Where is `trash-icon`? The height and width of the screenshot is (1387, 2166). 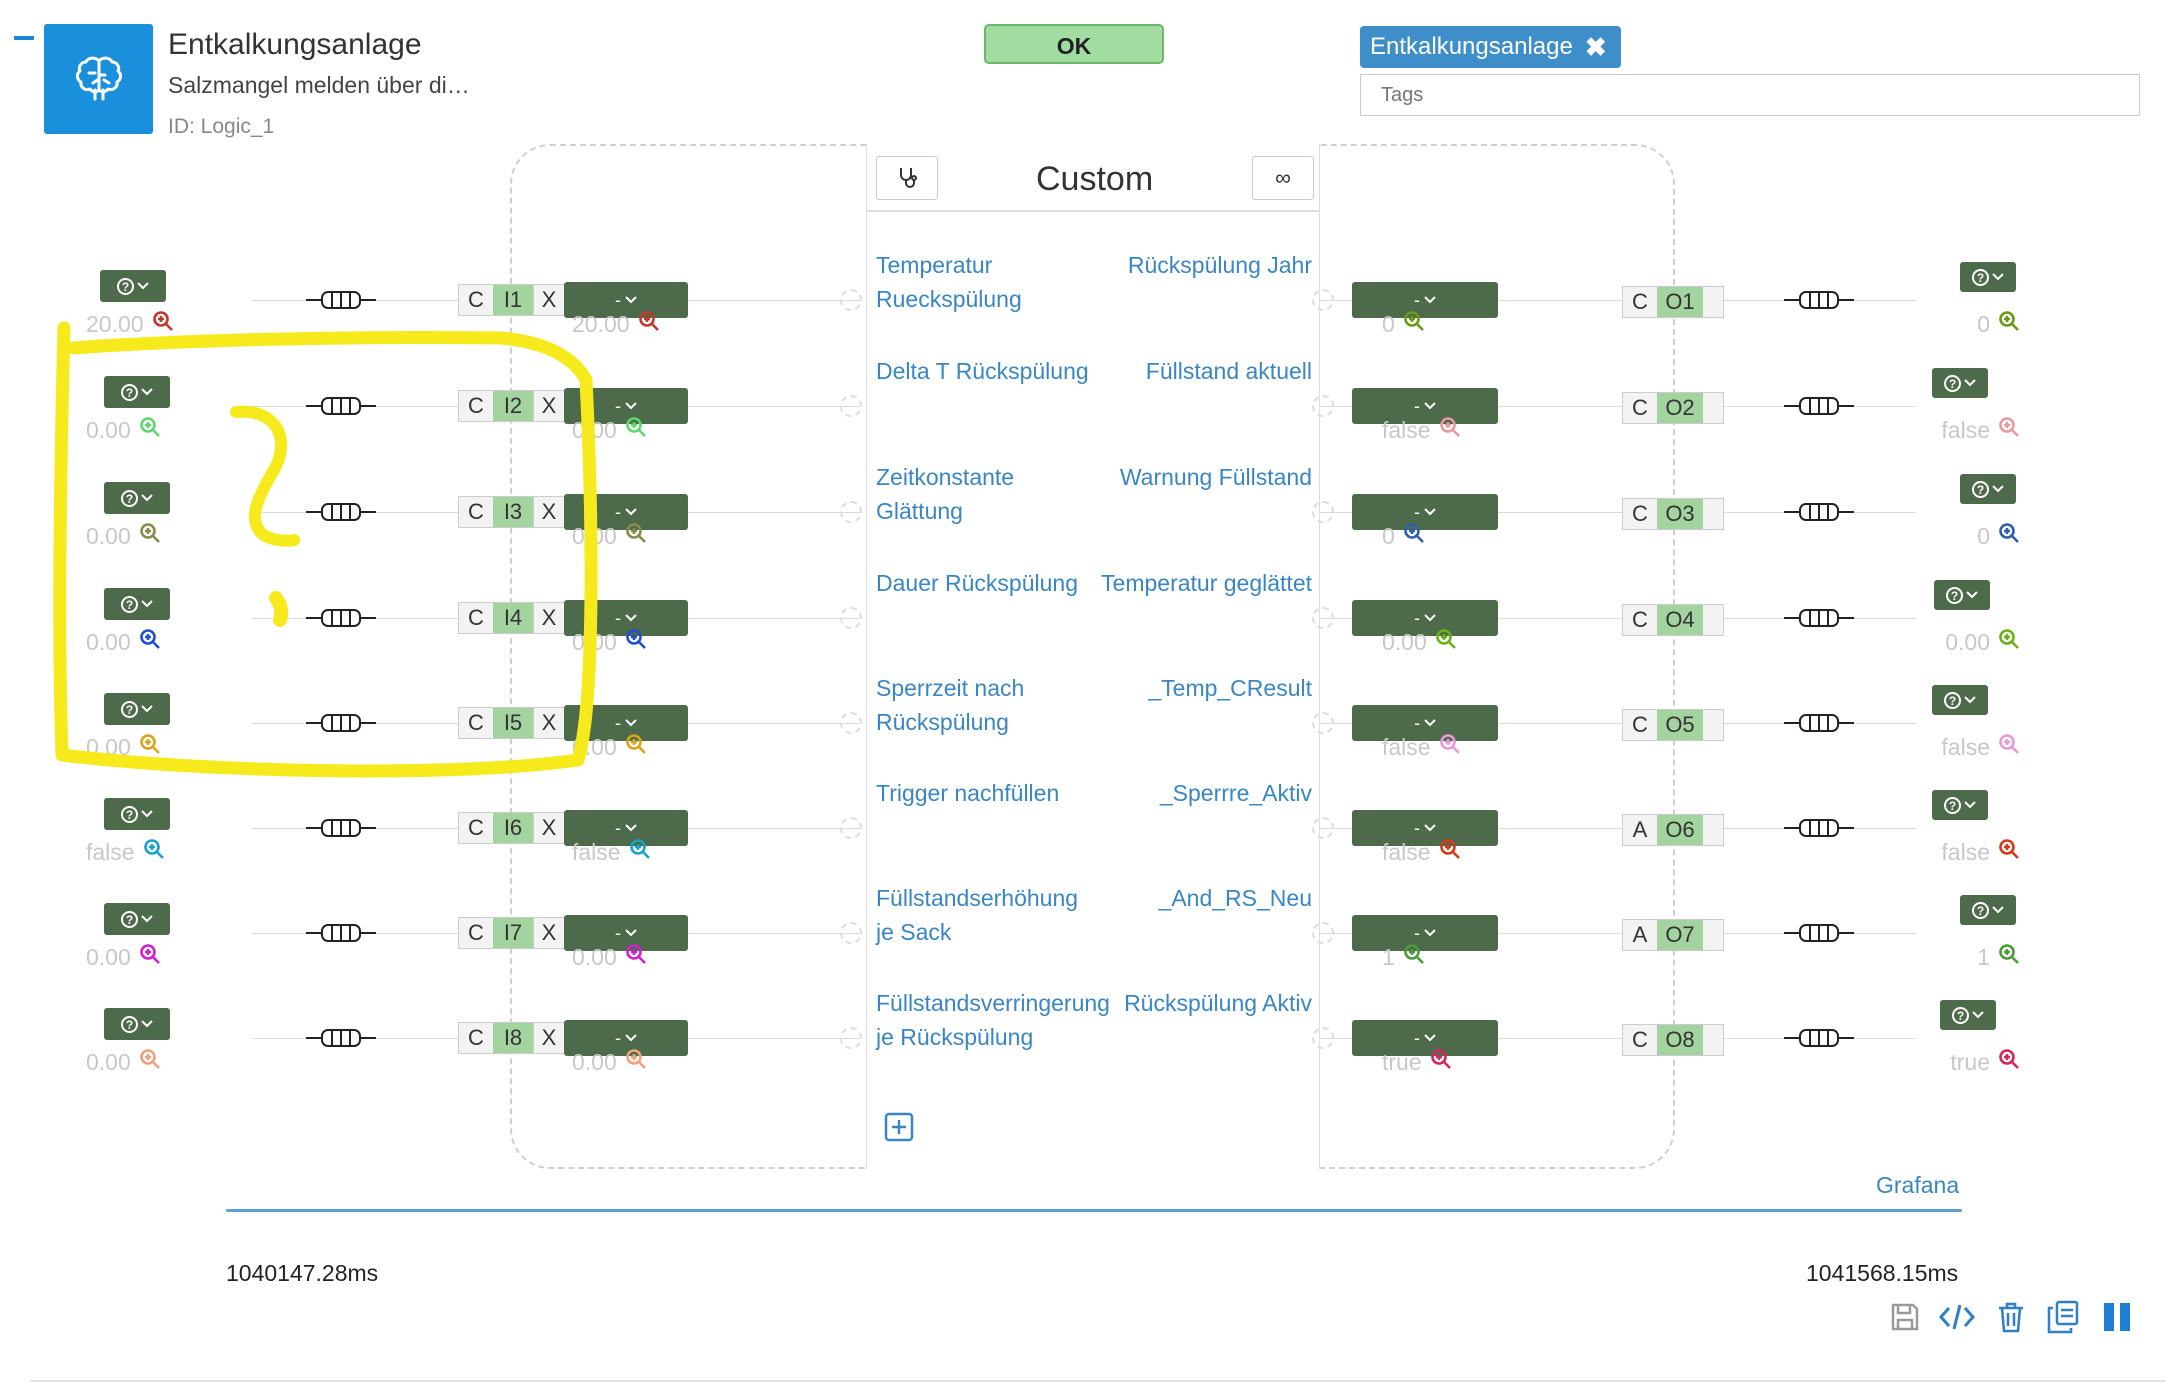 trash-icon is located at coordinates (2011, 1317).